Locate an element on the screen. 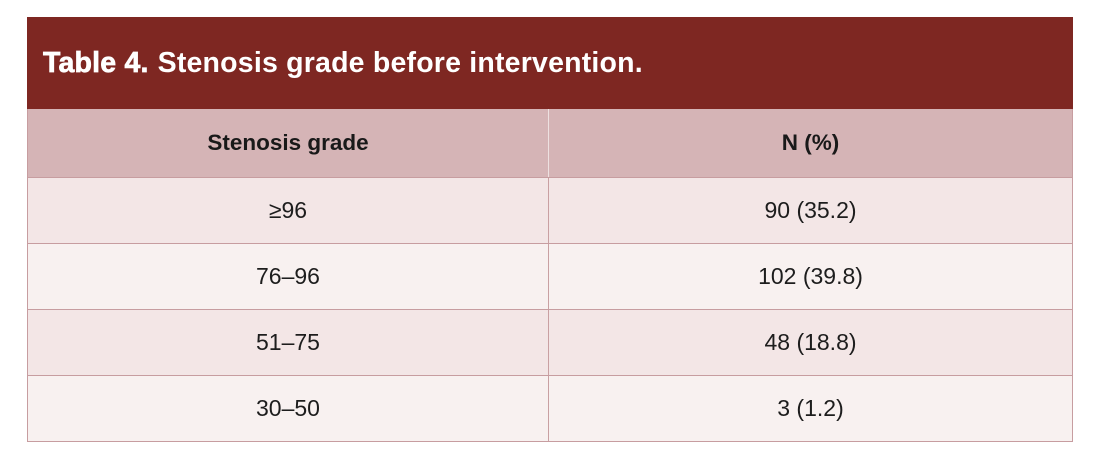 The image size is (1098, 470). table-row: 30–50 3 (1.2) is located at coordinates (550, 408).